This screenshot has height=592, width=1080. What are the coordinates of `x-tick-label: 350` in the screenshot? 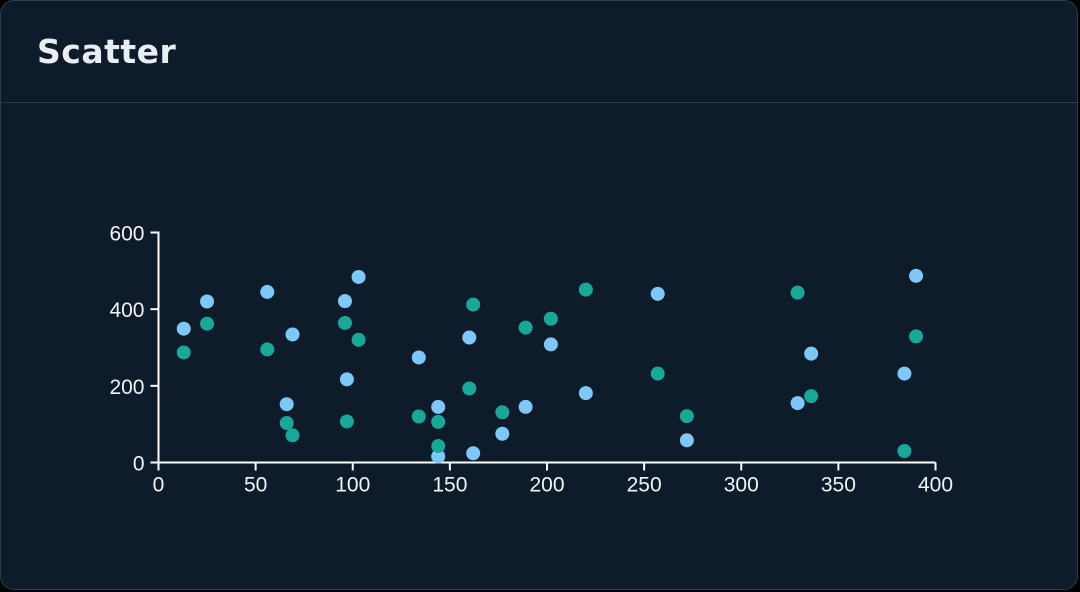 It's located at (838, 485).